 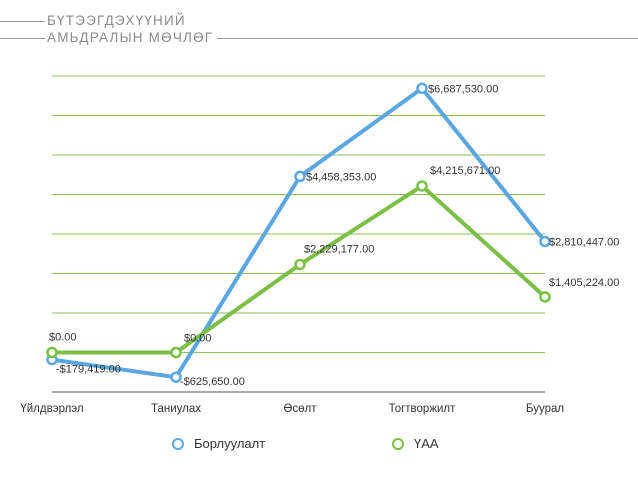 What do you see at coordinates (463, 89) in the screenshot?
I see `data-label: $6,687,530.00` at bounding box center [463, 89].